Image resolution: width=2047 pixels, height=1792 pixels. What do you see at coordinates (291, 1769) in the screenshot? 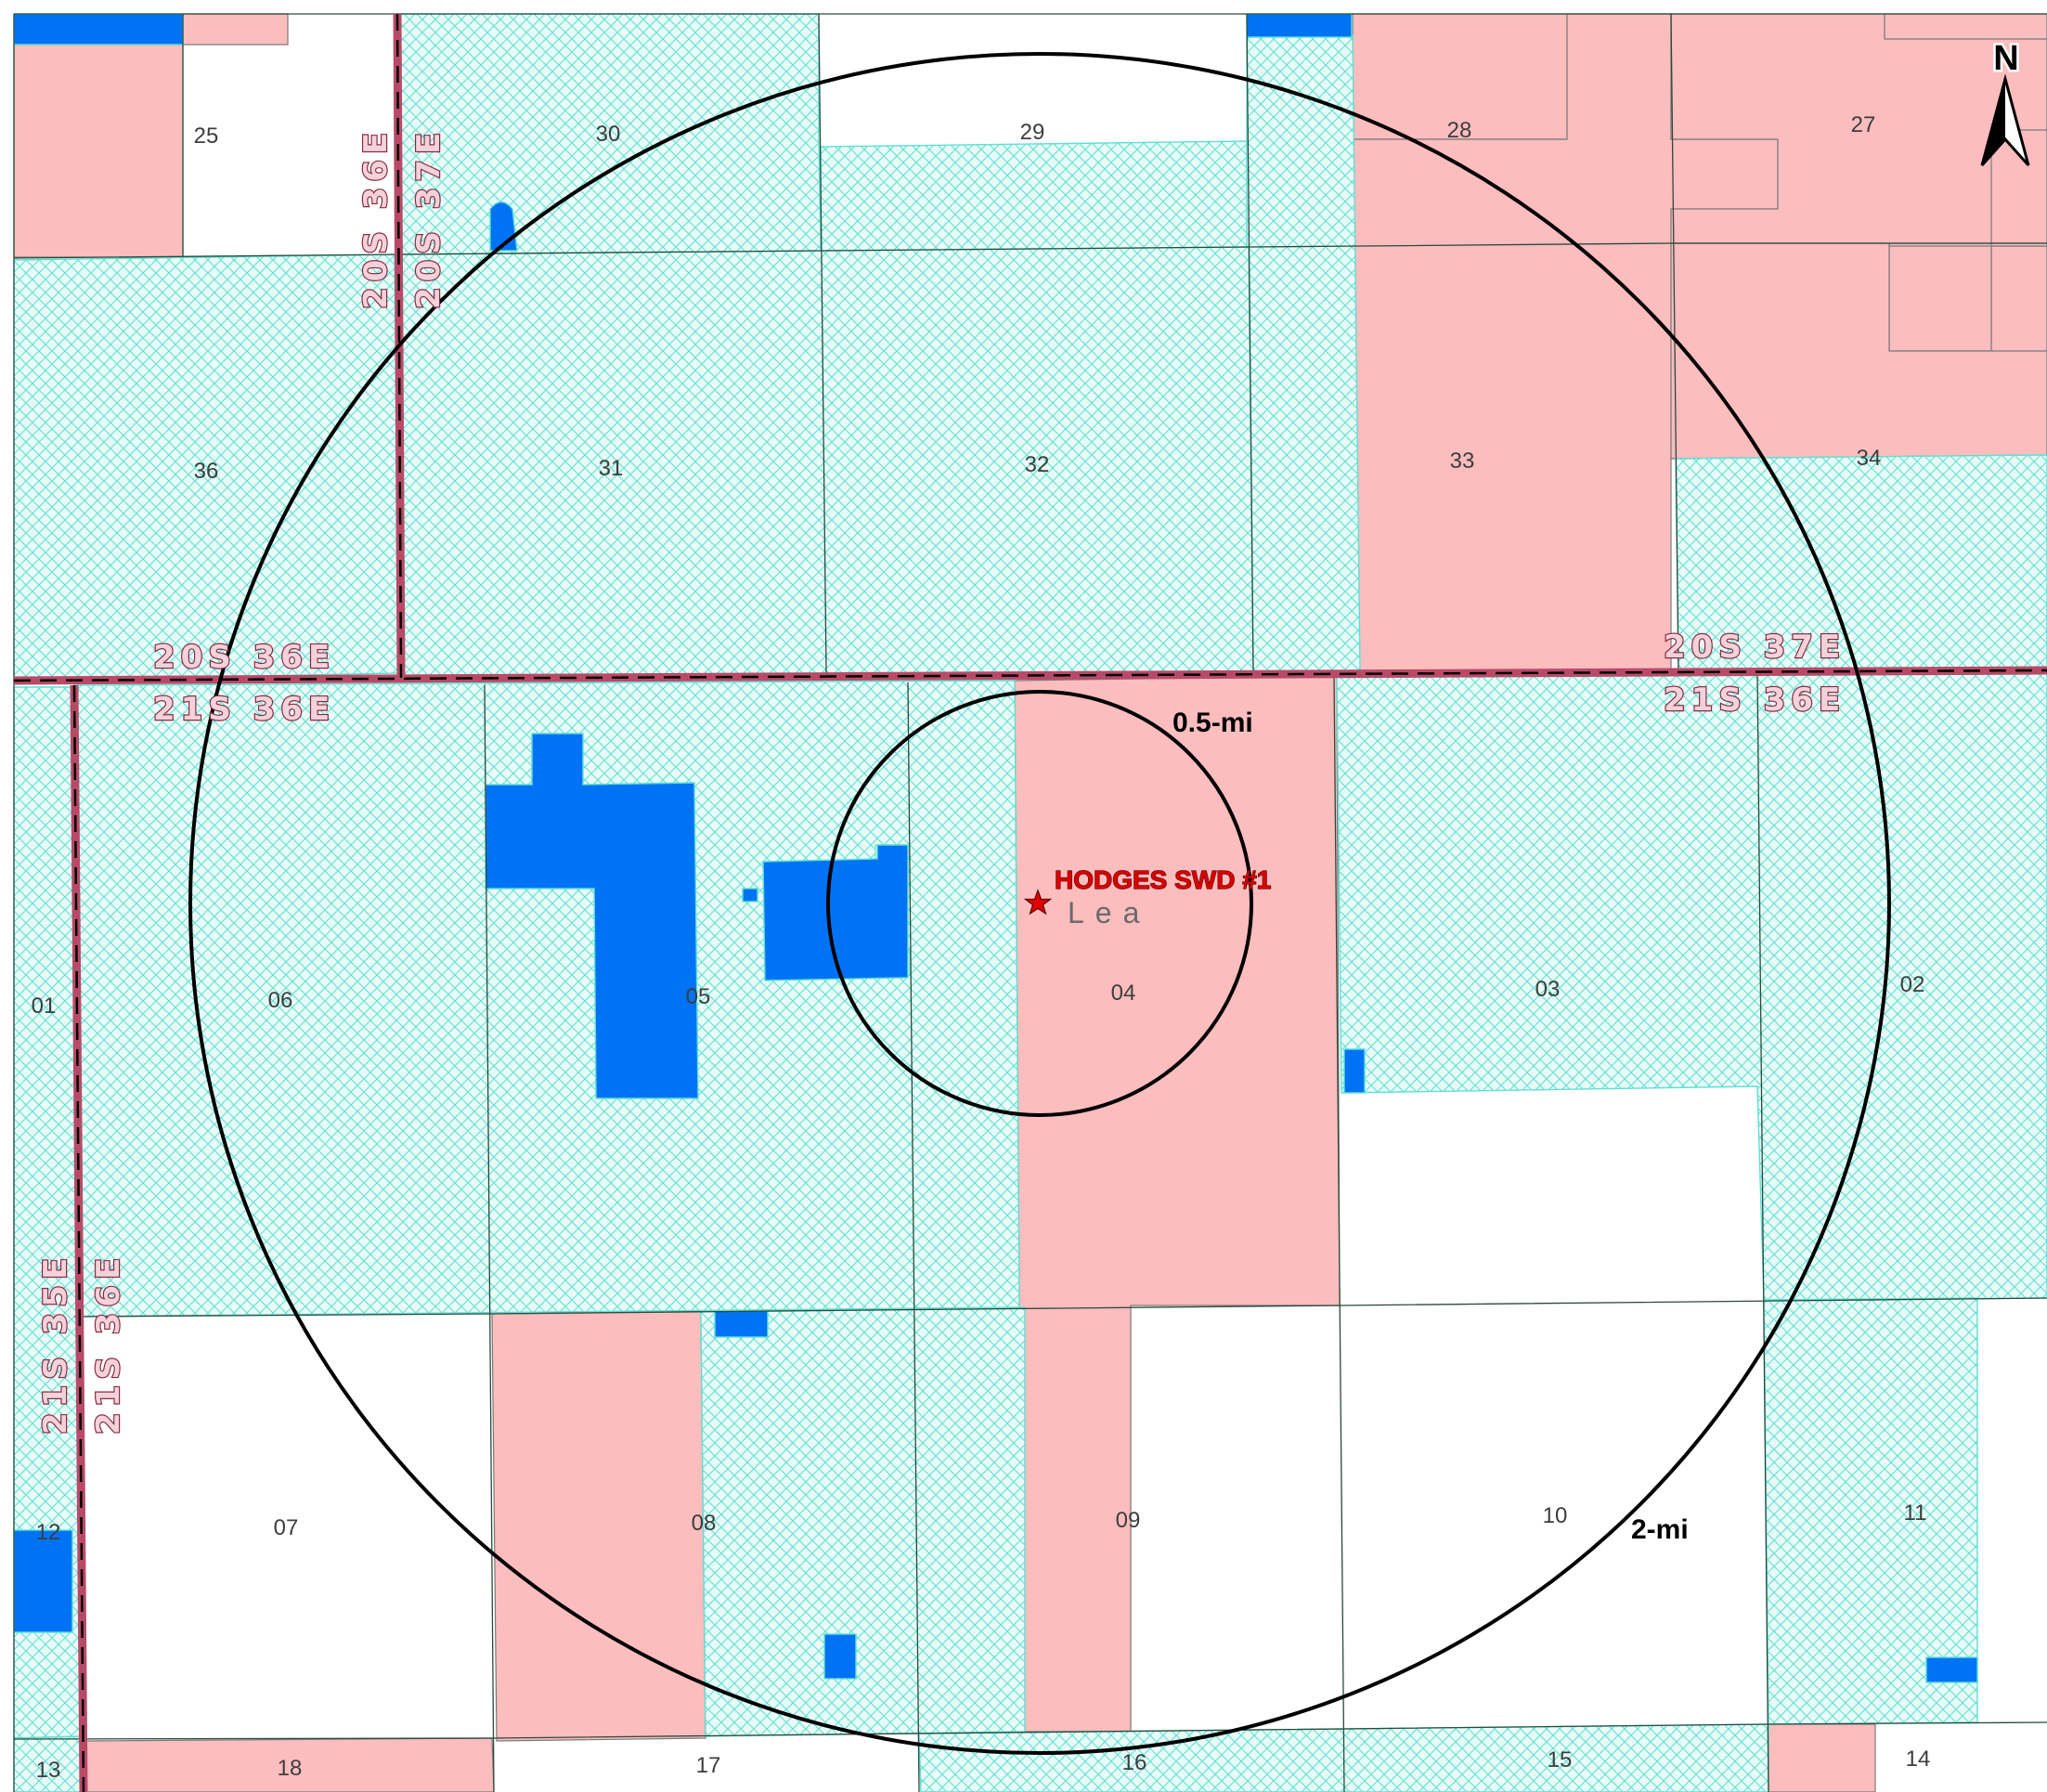
I see `section-label: 18` at bounding box center [291, 1769].